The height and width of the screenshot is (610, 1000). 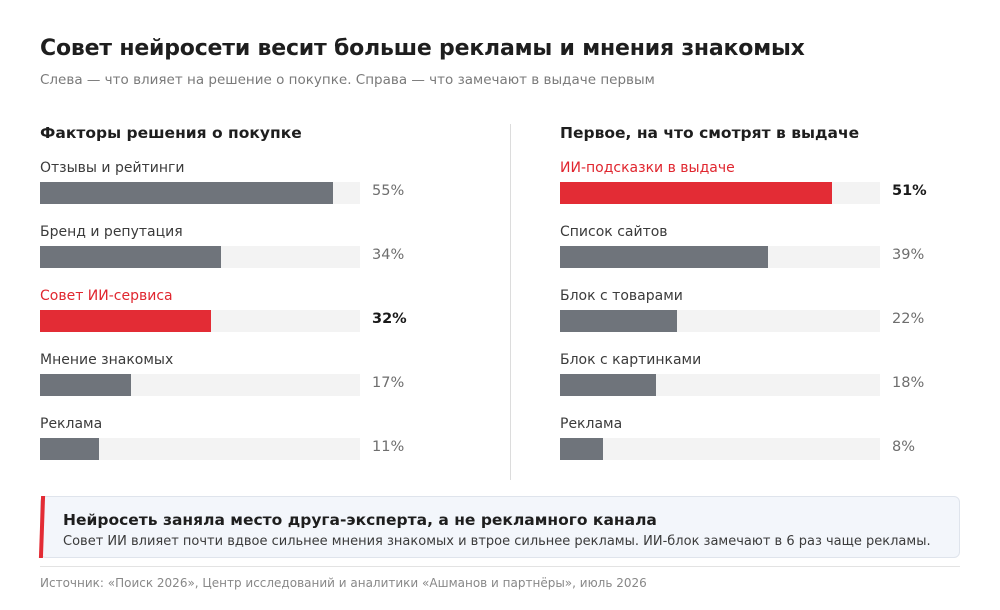 I want to click on bar-row: Реклама 11%, so click(x=240, y=448).